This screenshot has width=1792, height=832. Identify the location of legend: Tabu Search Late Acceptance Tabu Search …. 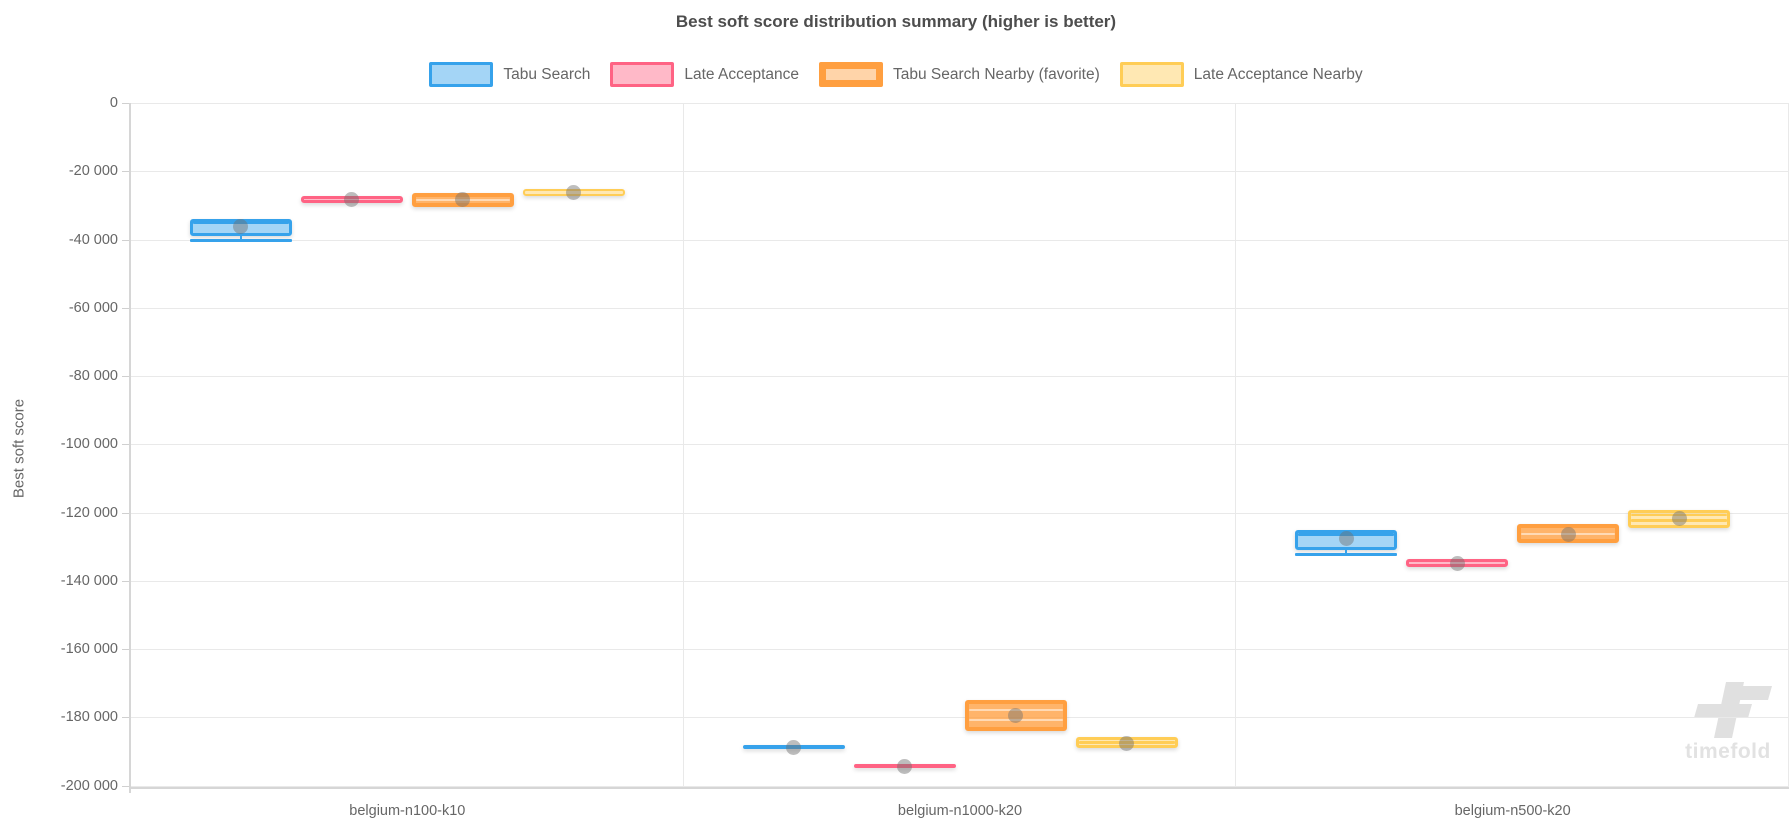
(896, 74).